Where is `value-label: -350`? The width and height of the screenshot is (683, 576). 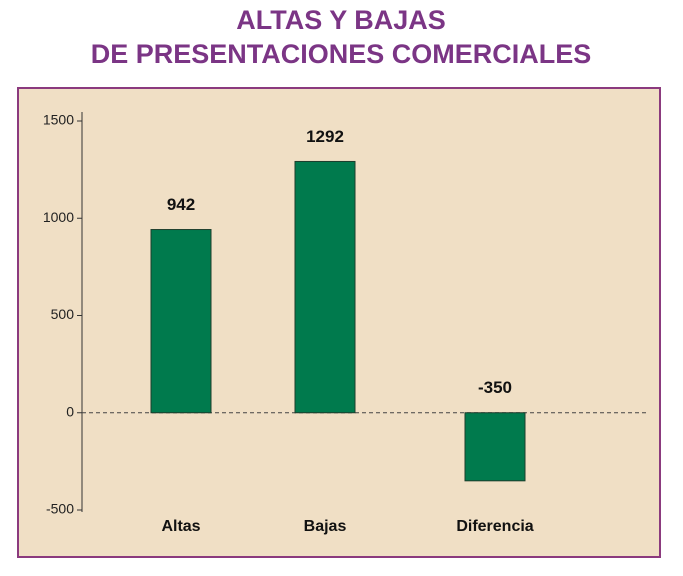 value-label: -350 is located at coordinates (495, 387).